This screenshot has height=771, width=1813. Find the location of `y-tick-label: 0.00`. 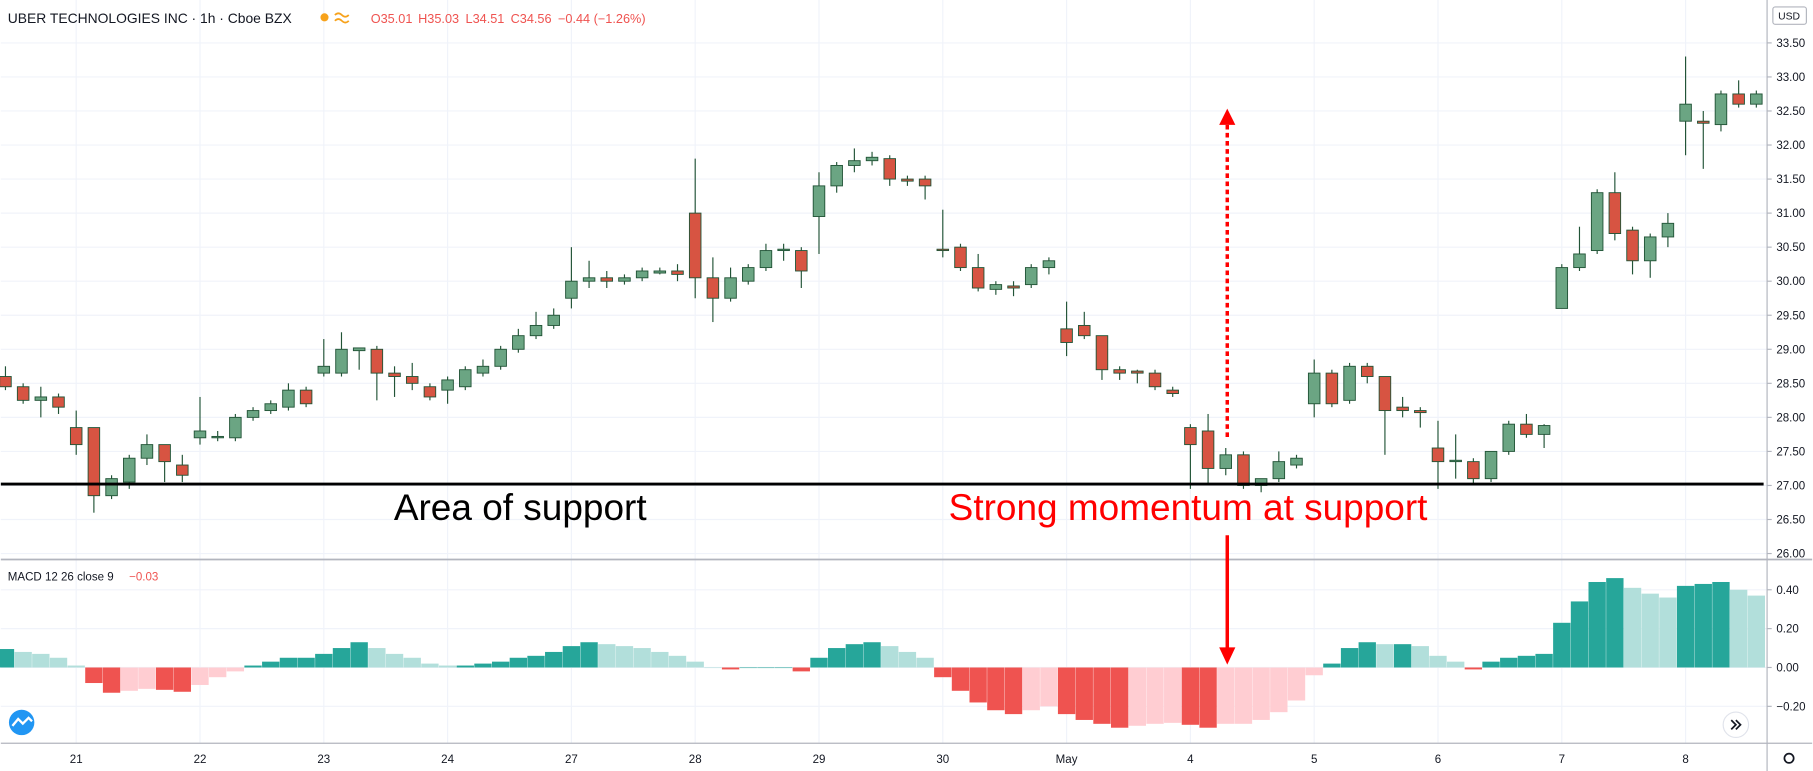

y-tick-label: 0.00 is located at coordinates (1787, 669).